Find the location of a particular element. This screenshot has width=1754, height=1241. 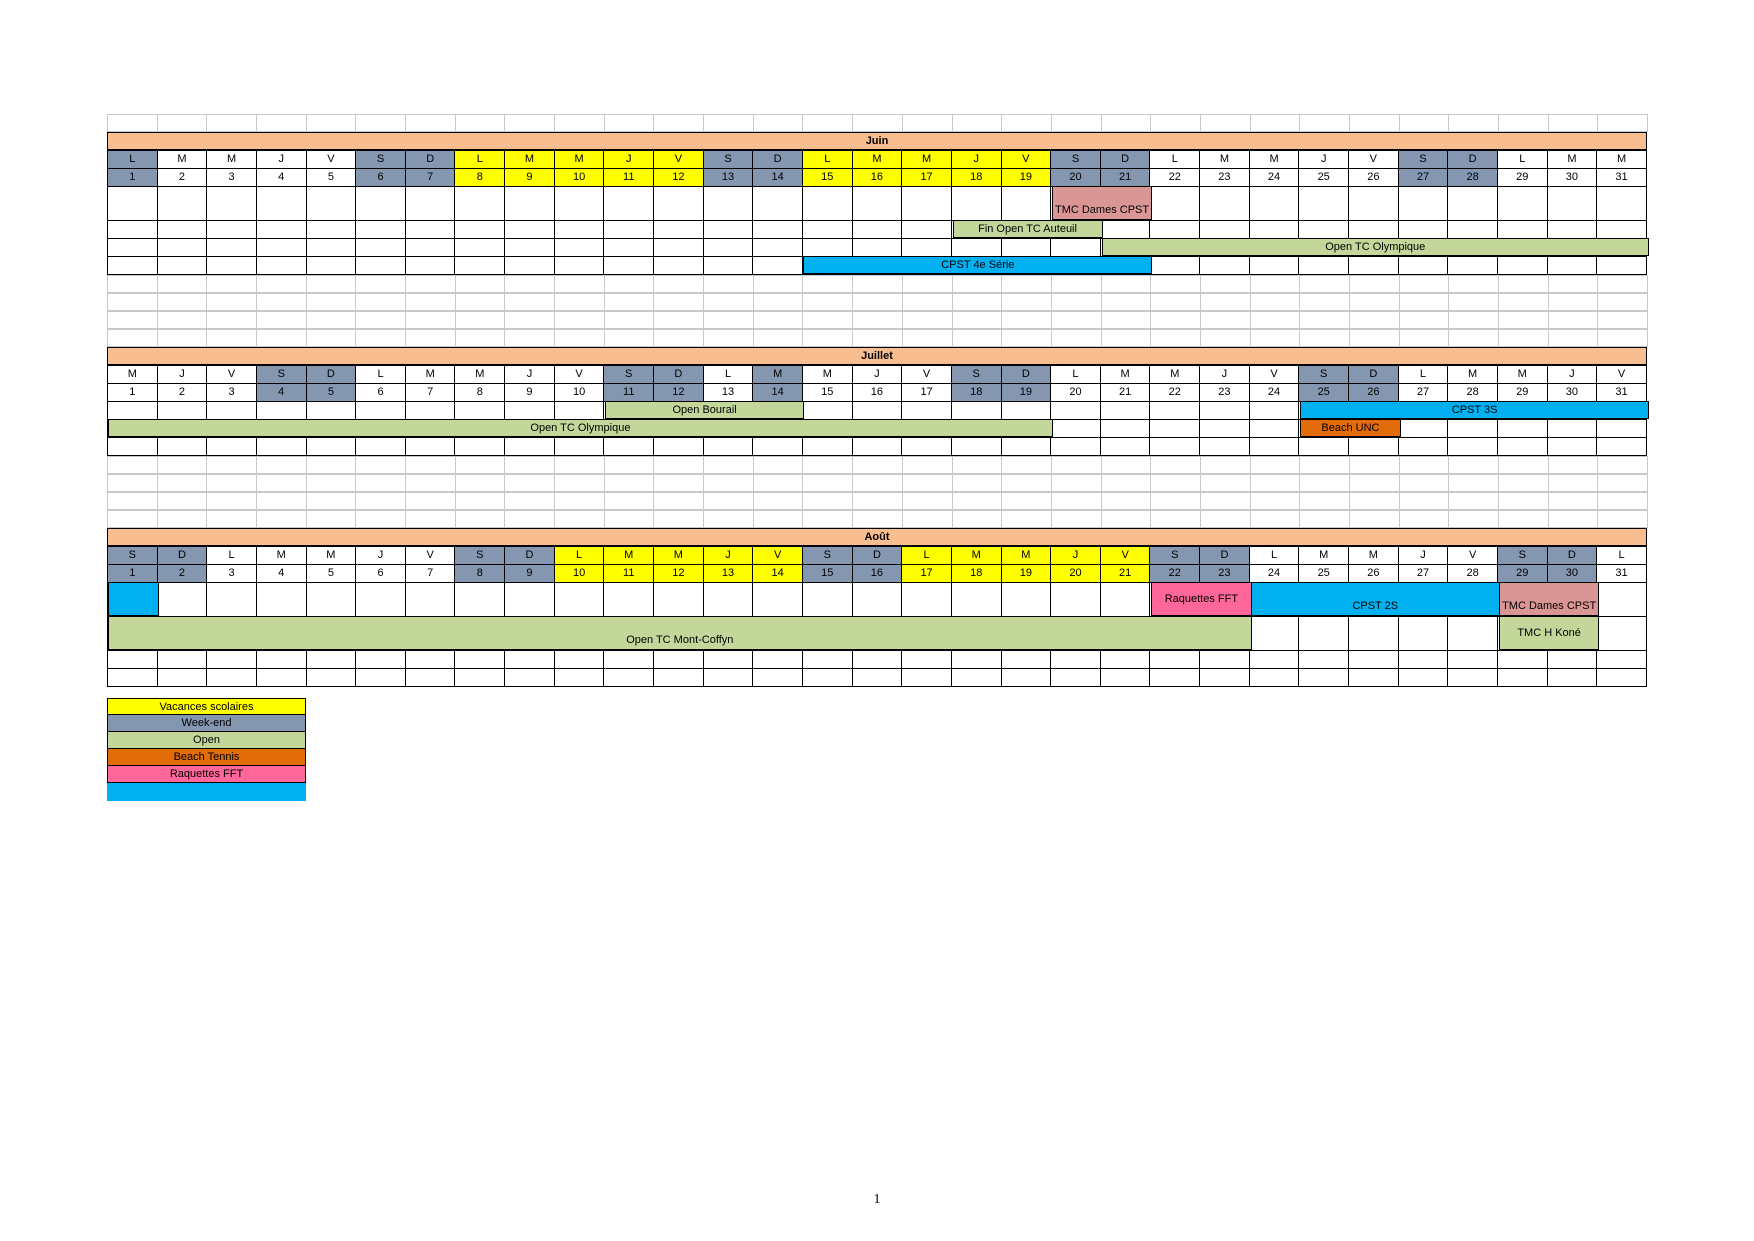

page-number: 1 is located at coordinates (877, 1199).